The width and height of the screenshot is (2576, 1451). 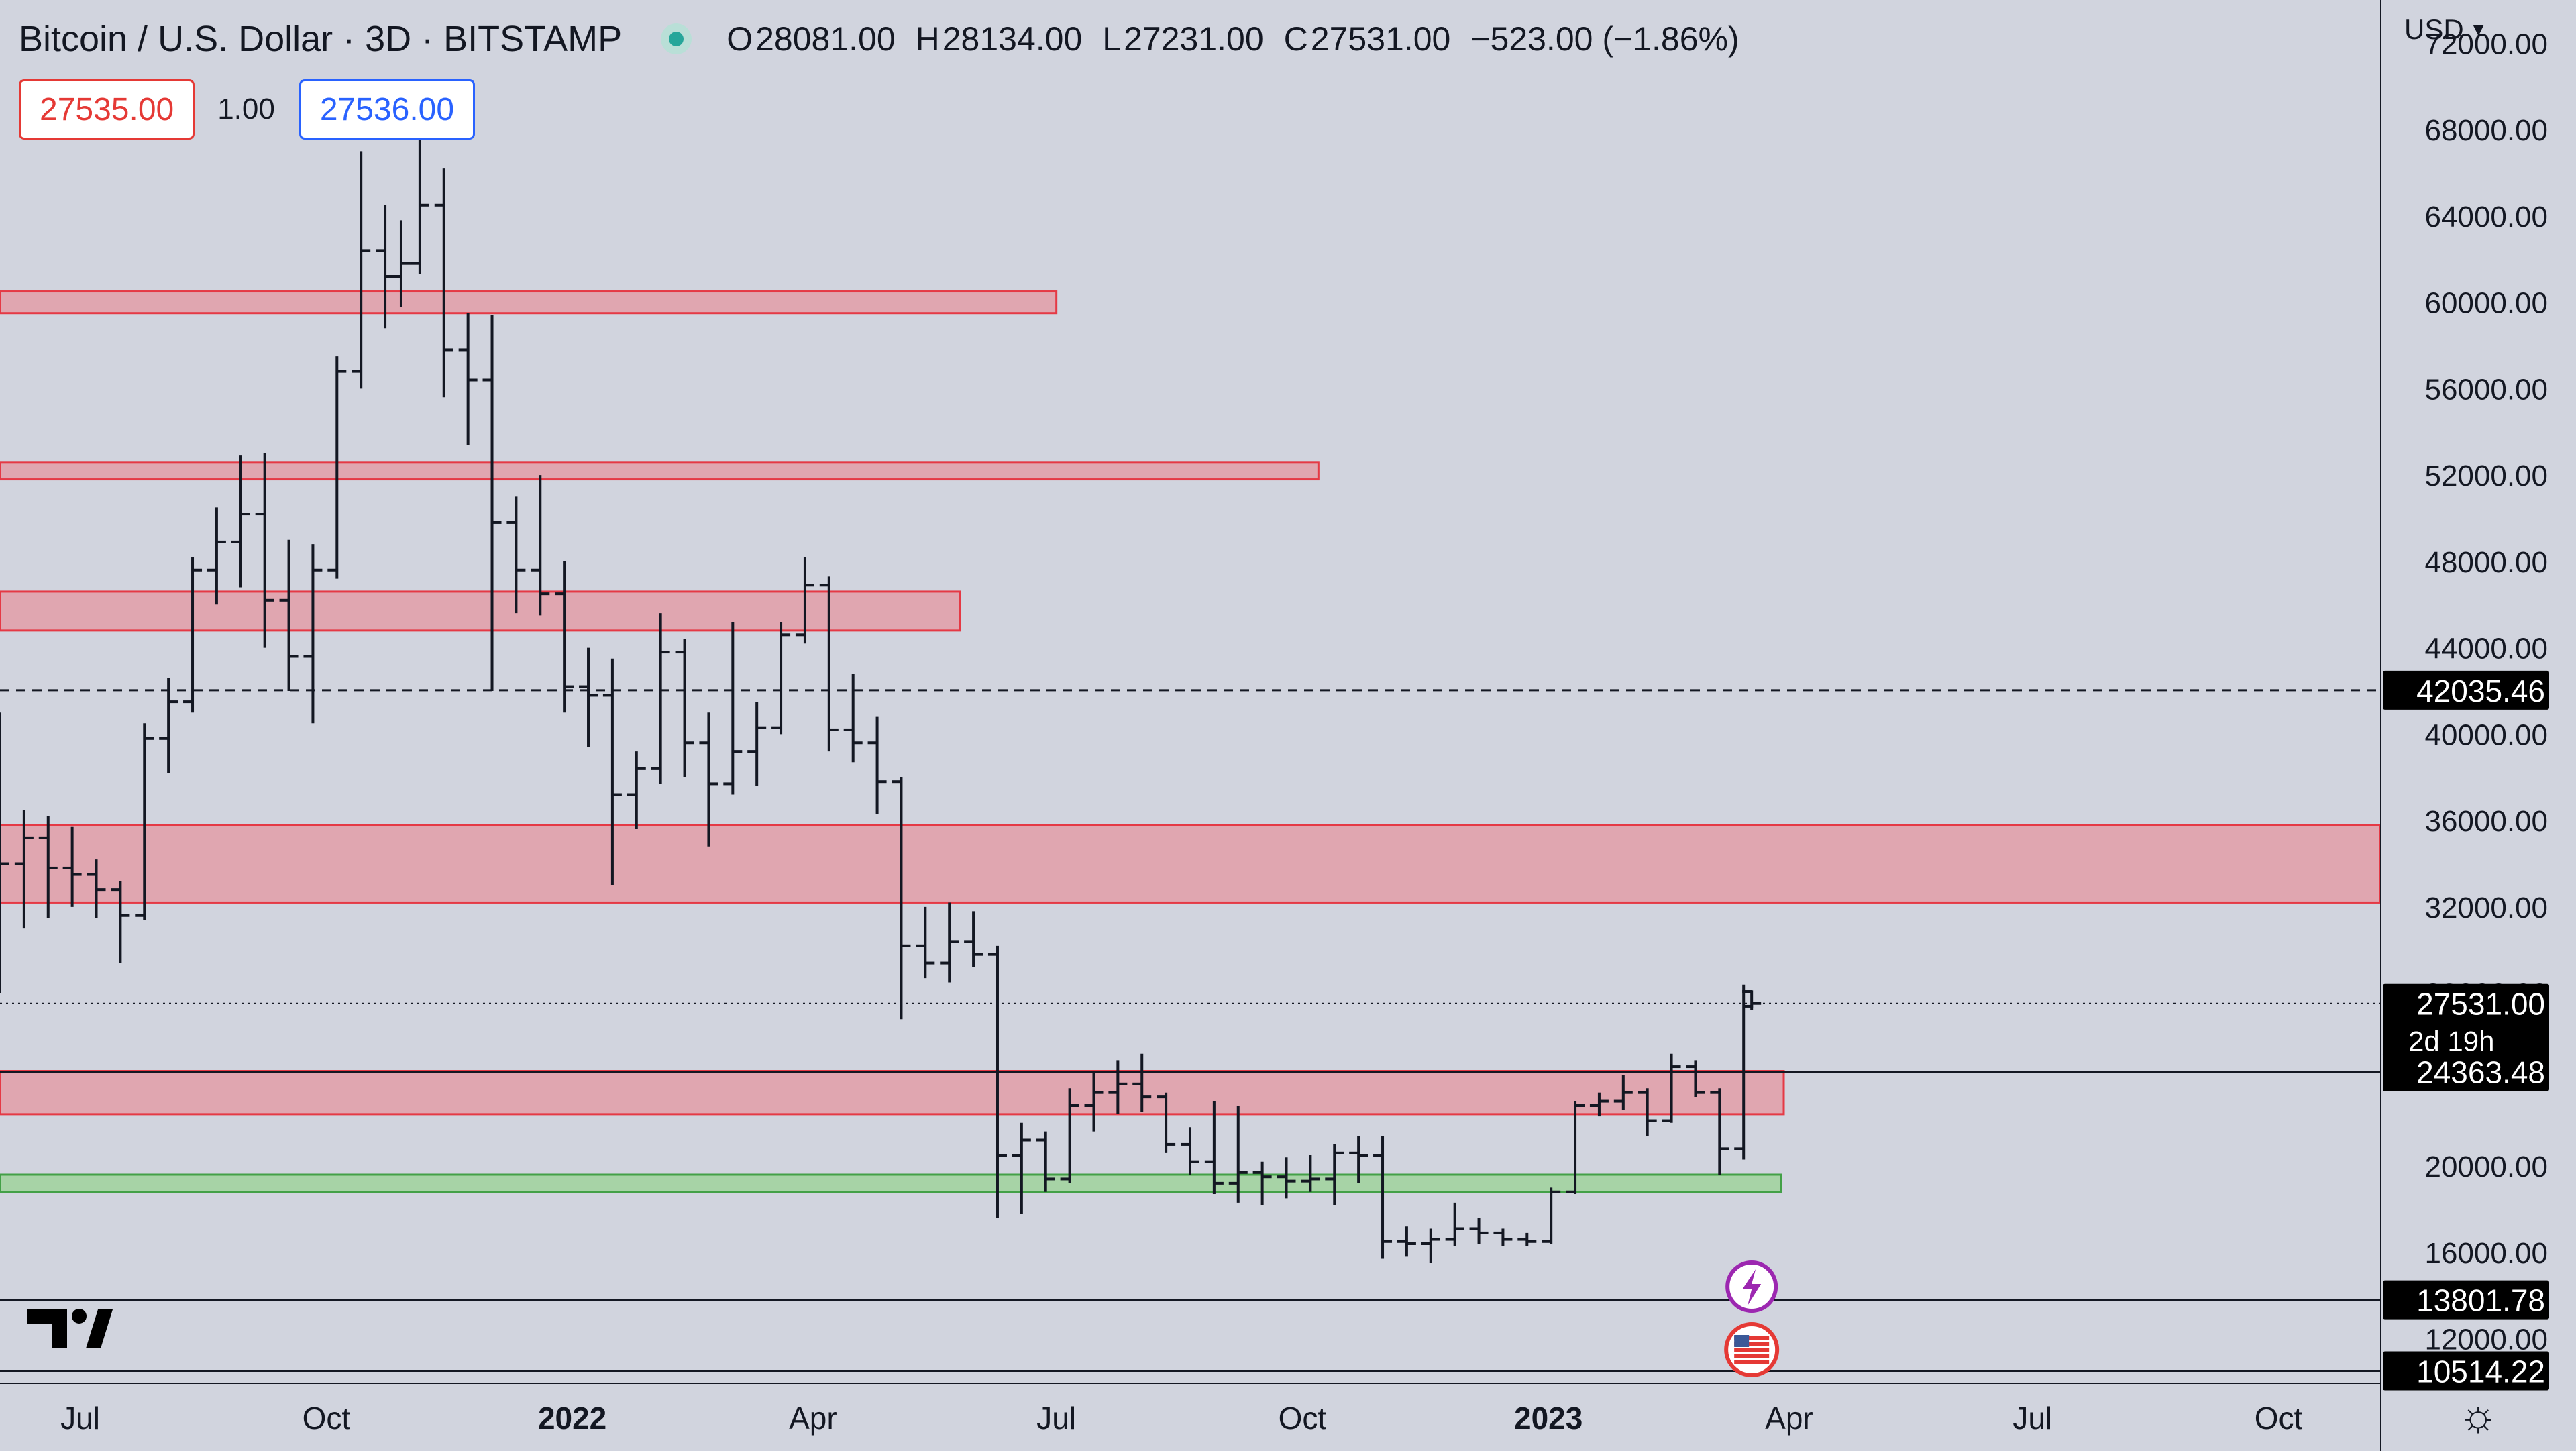 What do you see at coordinates (70, 1328) in the screenshot?
I see `tradingview-logo` at bounding box center [70, 1328].